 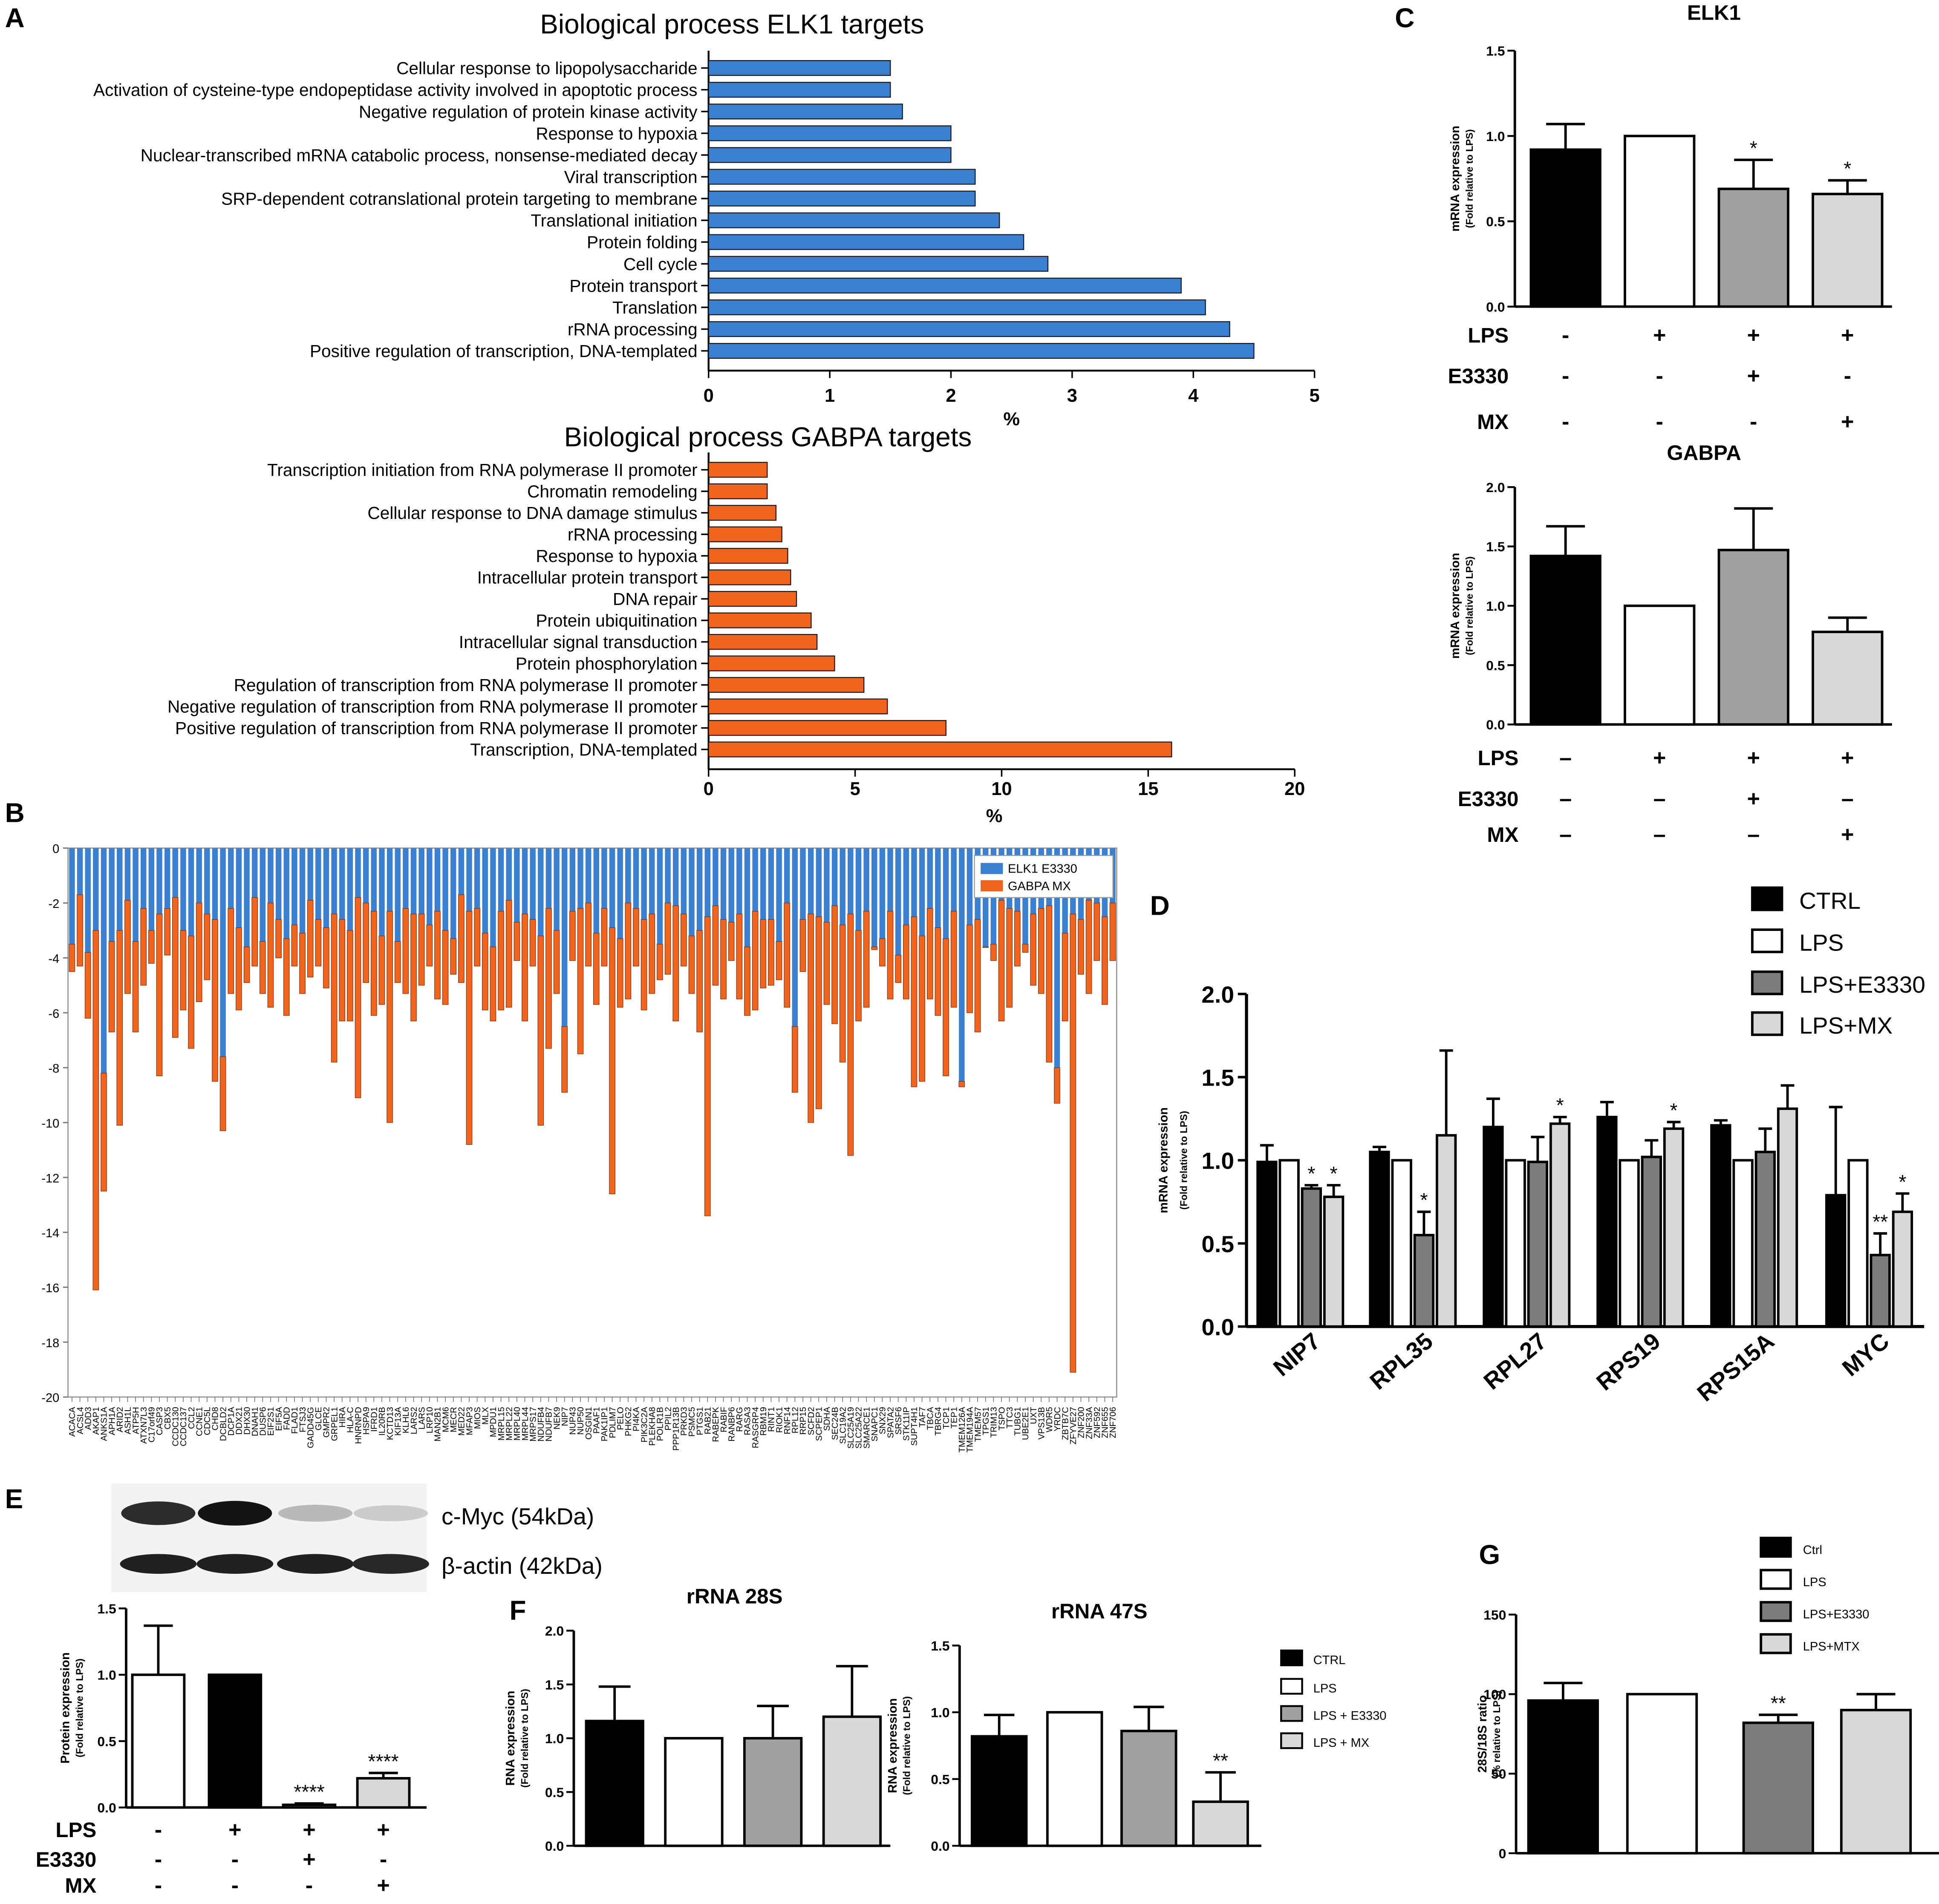 I want to click on panel-label-e: E, so click(x=14, y=1498).